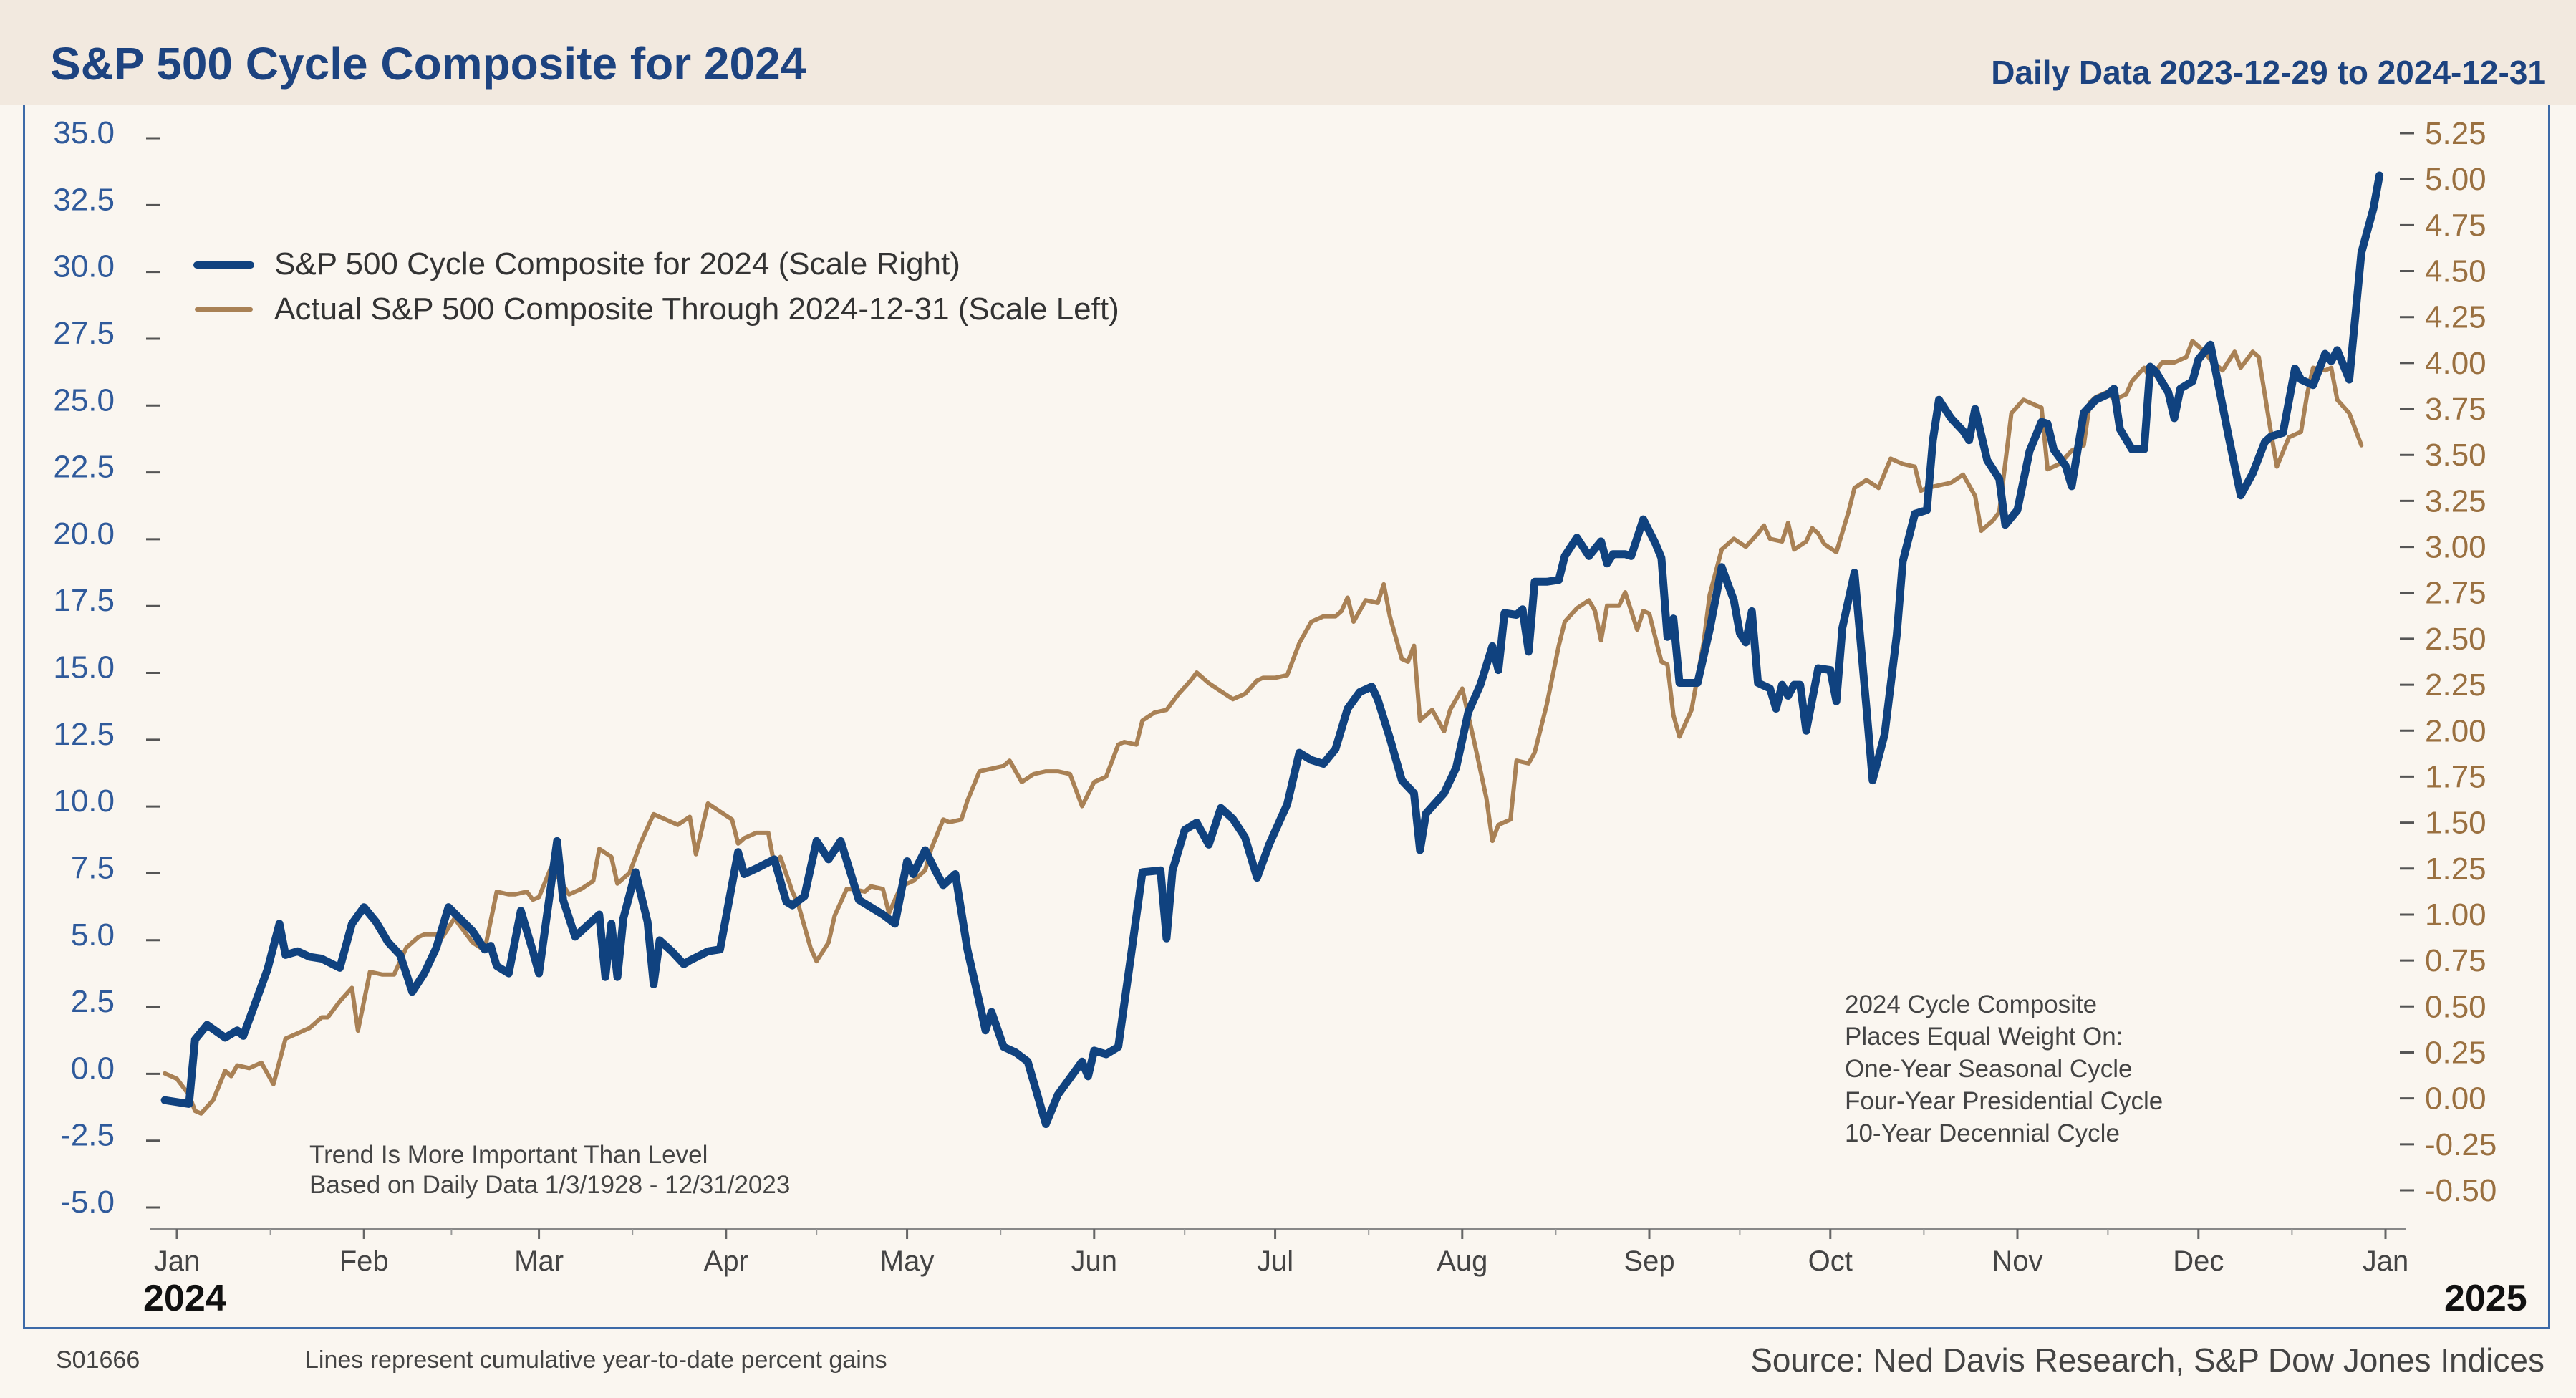 The height and width of the screenshot is (1398, 2576). Describe the element at coordinates (2268, 72) in the screenshot. I see `date-range: Daily Data 2023-12-29 to 2024-12-31` at that location.